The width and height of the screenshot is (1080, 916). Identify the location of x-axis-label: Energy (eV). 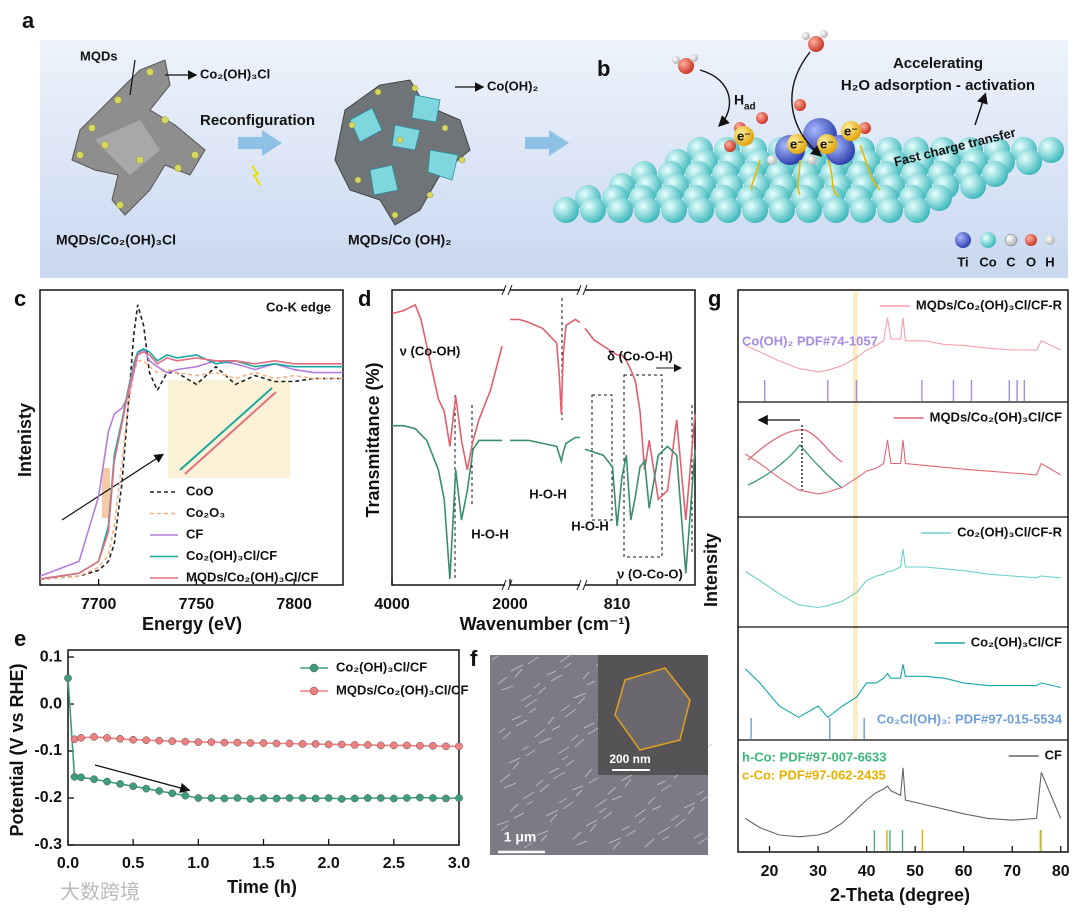
(192, 624).